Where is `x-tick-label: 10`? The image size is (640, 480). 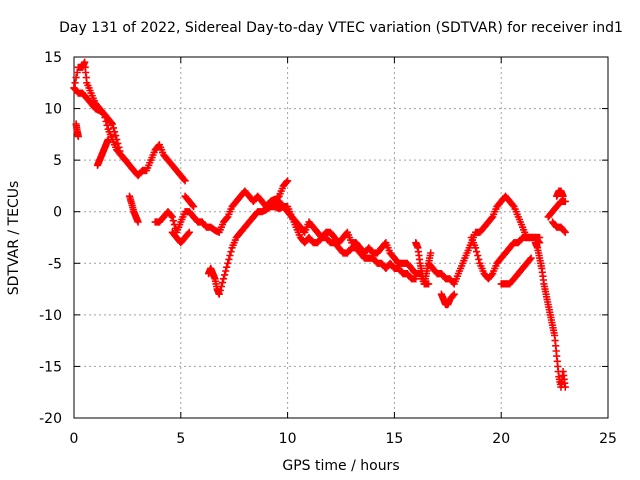 x-tick-label: 10 is located at coordinates (288, 439).